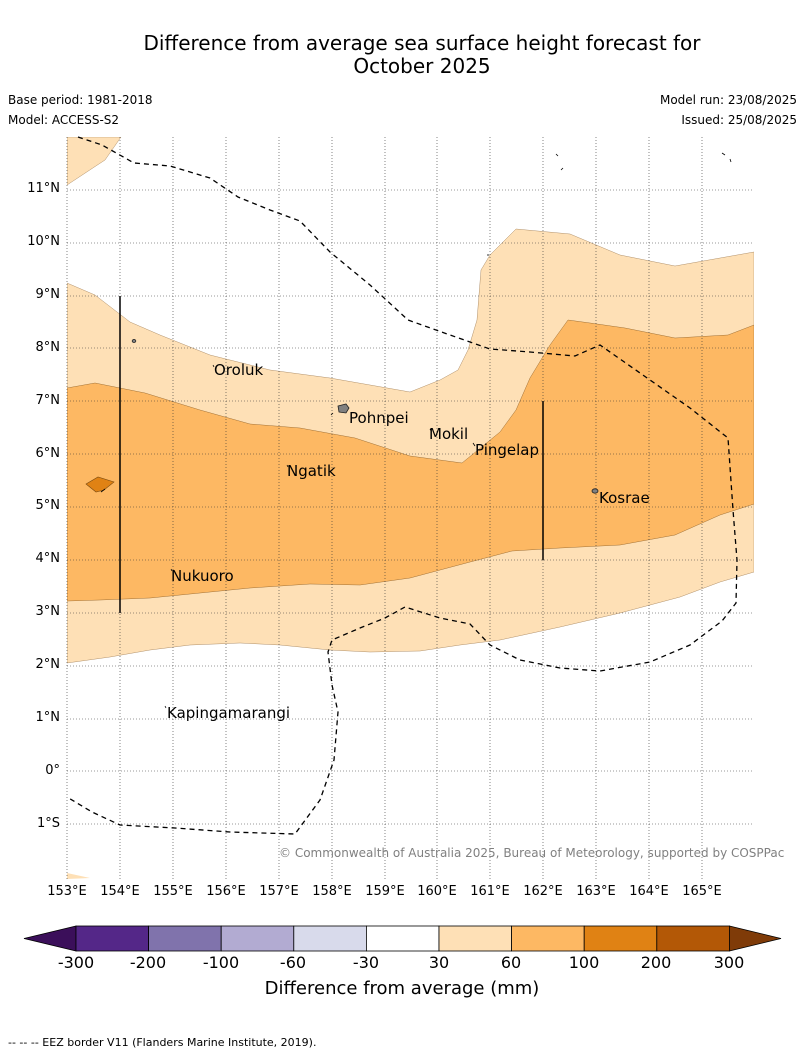  What do you see at coordinates (221, 962) in the screenshot?
I see `colorbar-tick-label: -100` at bounding box center [221, 962].